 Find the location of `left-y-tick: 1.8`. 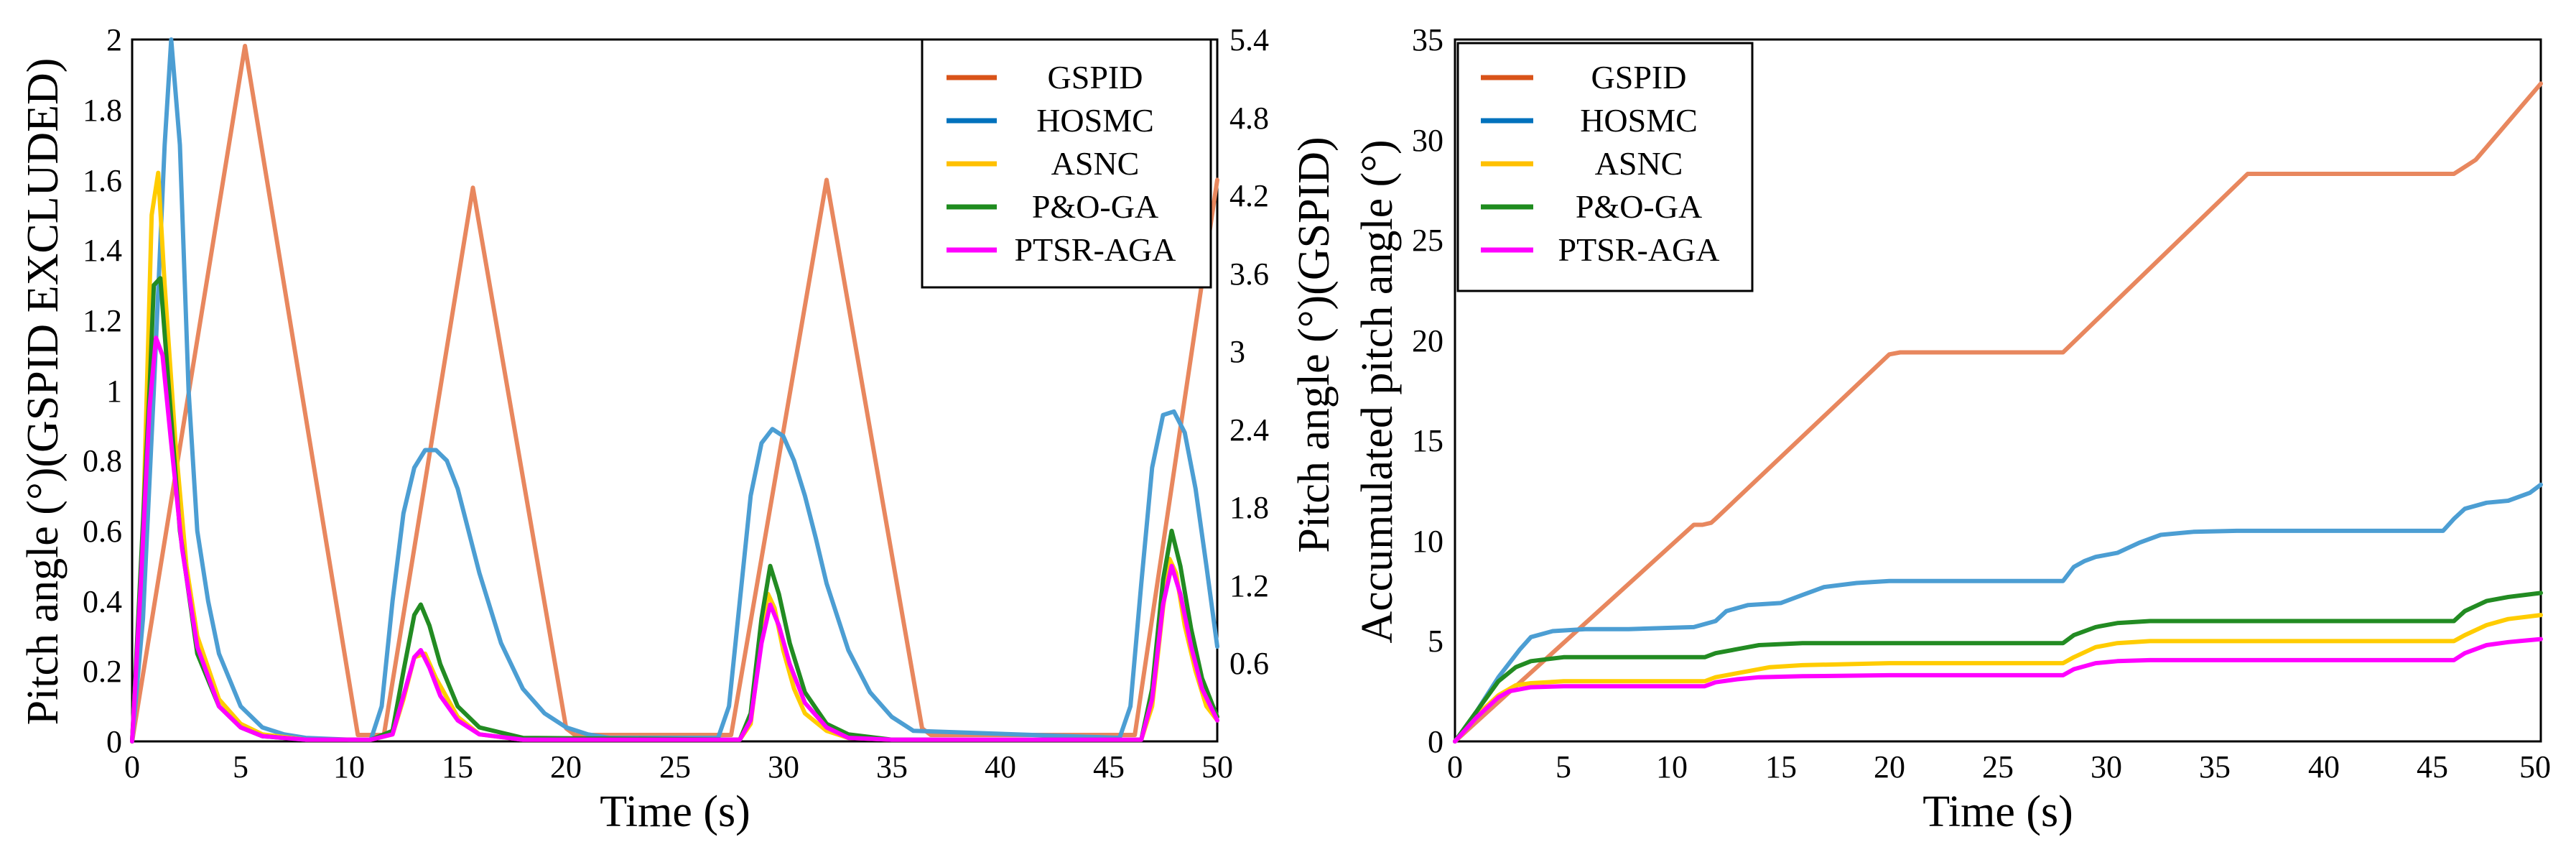

left-y-tick: 1.8 is located at coordinates (102, 111).